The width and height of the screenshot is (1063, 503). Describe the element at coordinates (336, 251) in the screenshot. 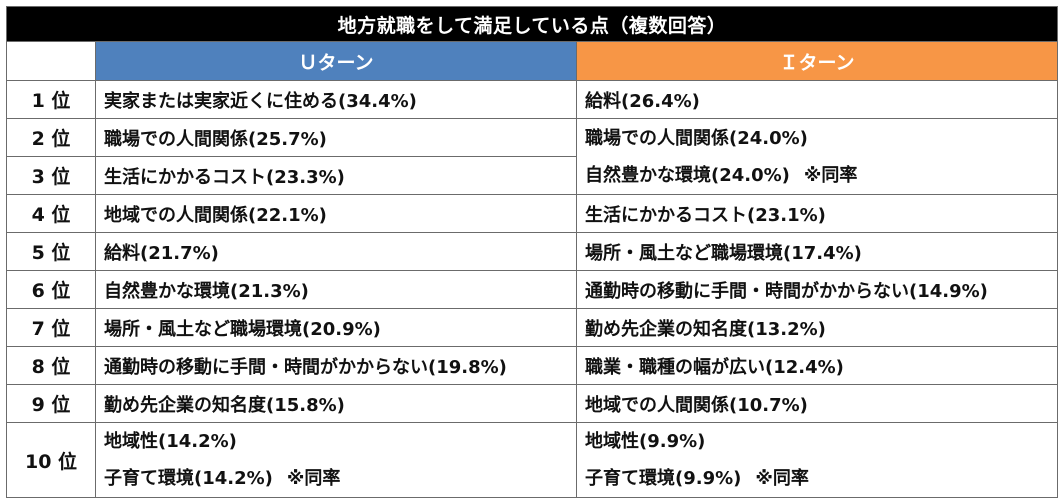

I see `u-turn-item: 給料(21.7%)` at that location.